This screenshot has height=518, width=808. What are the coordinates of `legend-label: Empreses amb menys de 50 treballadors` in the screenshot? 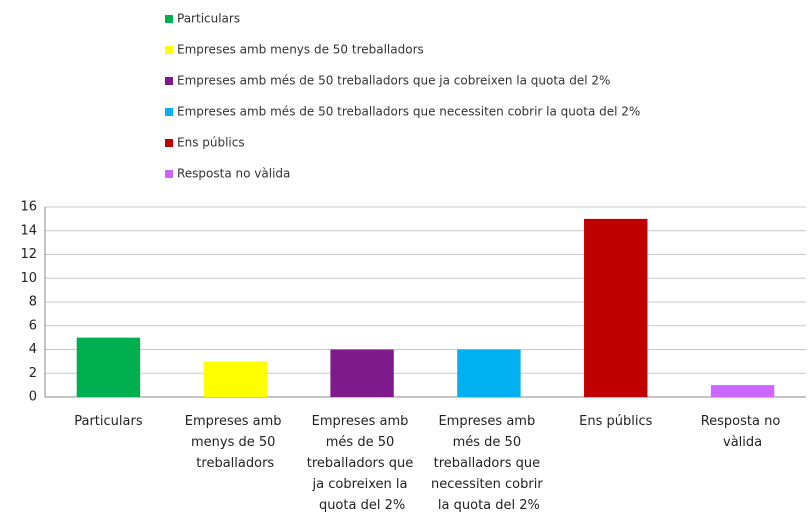 It's located at (300, 50).